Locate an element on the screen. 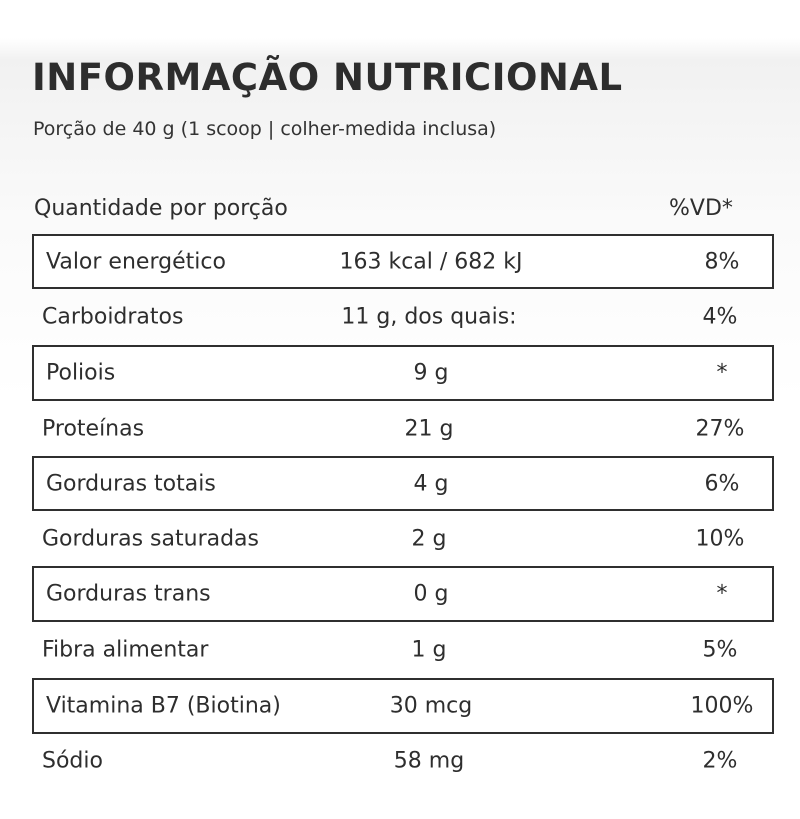 The width and height of the screenshot is (800, 819). nutrient-dv: 27% is located at coordinates (720, 429).